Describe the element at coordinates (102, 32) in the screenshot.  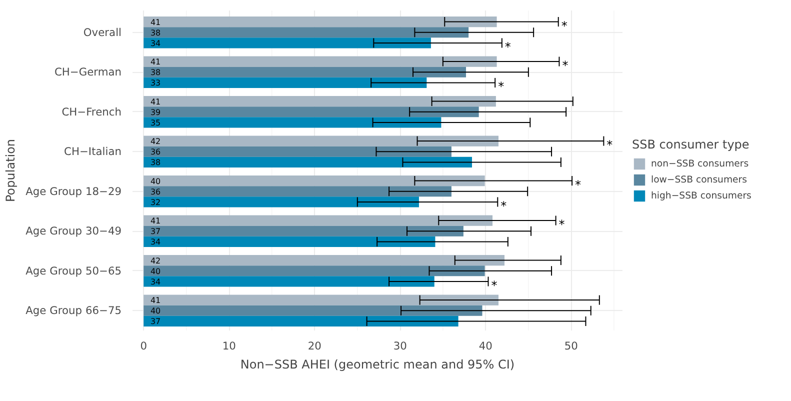
I see `y-tick-label: Overall` at that location.